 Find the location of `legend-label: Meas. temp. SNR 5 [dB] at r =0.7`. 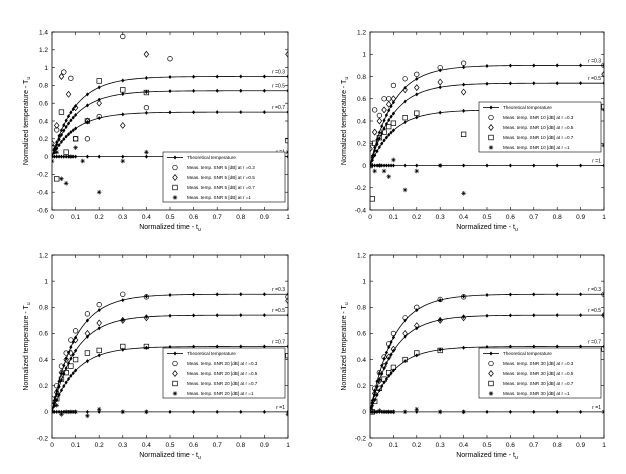

legend-label: Meas. temp. SNR 5 [dB] at r =0.7 is located at coordinates (221, 187).